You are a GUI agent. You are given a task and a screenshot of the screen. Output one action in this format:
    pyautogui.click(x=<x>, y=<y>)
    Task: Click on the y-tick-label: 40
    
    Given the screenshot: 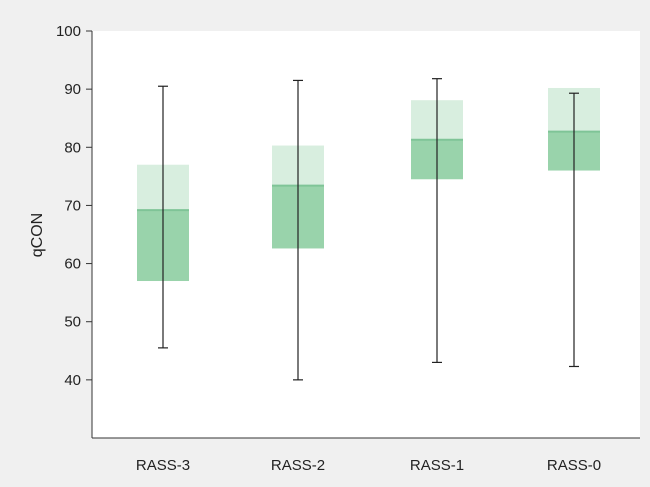 What is the action you would take?
    pyautogui.click(x=72, y=380)
    